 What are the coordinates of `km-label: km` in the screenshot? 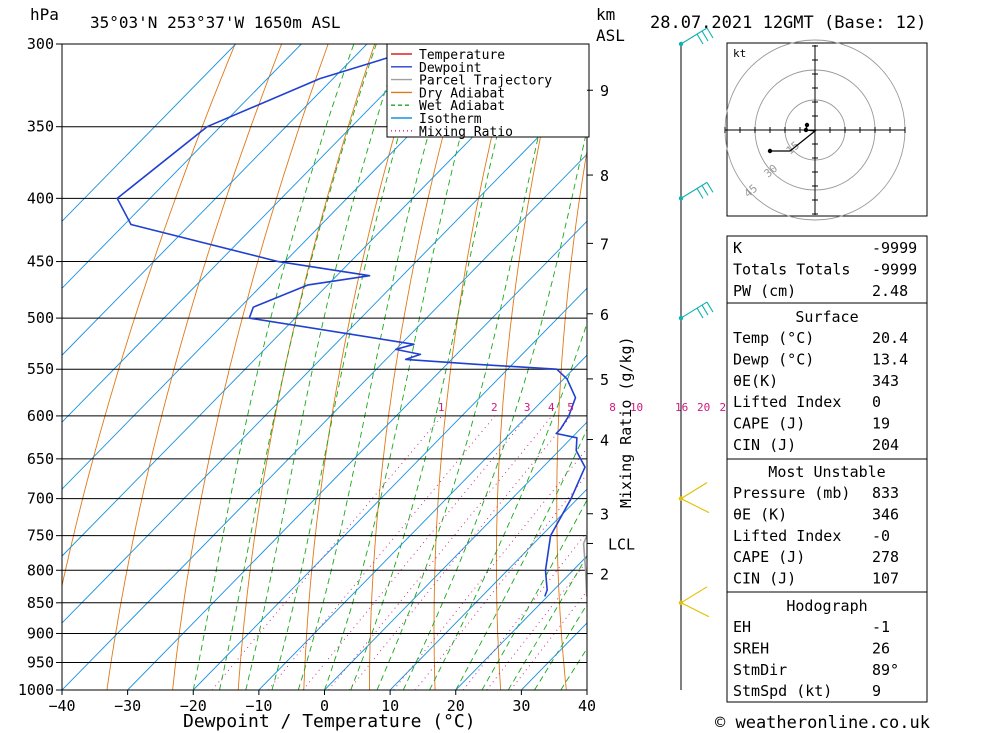 It's located at (605, 14).